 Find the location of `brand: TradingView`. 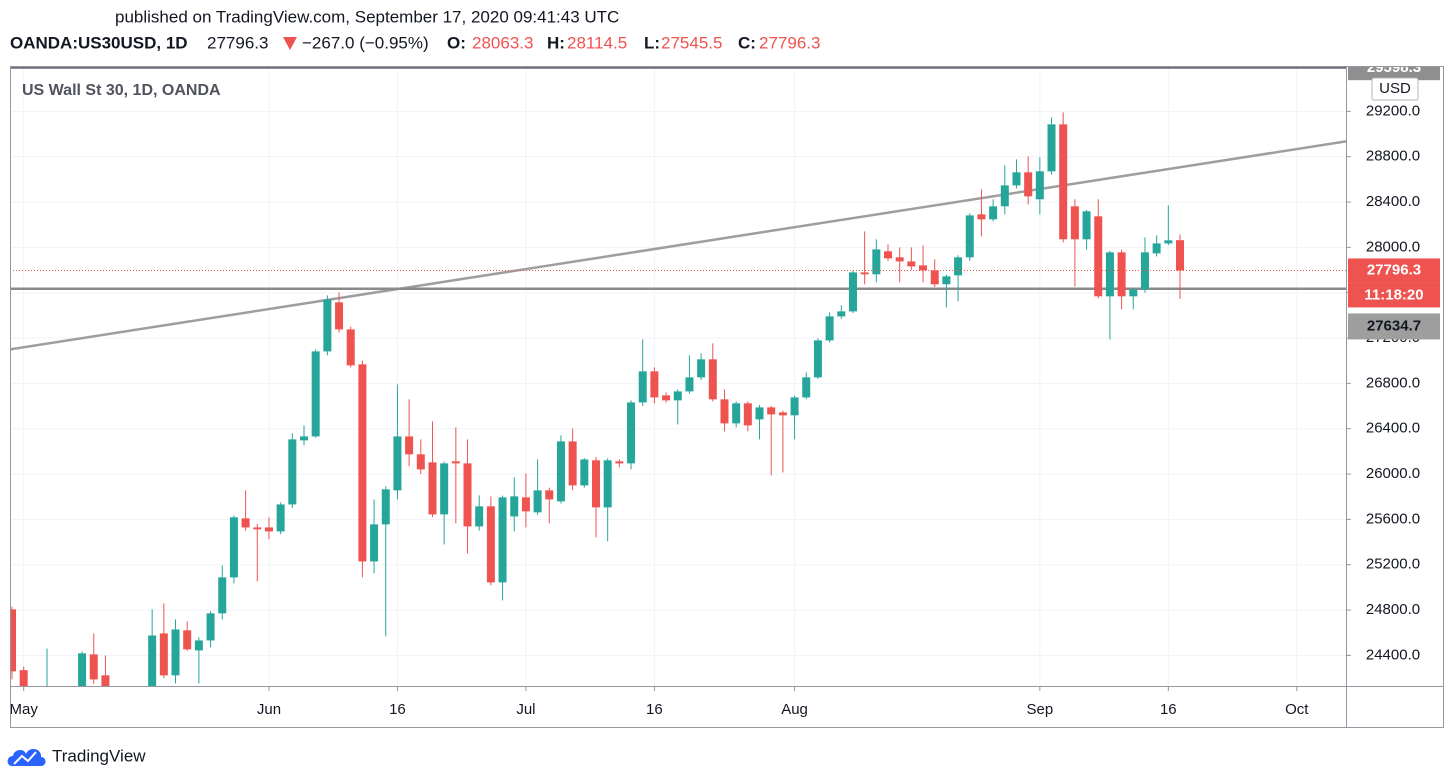

brand: TradingView is located at coordinates (99, 755).